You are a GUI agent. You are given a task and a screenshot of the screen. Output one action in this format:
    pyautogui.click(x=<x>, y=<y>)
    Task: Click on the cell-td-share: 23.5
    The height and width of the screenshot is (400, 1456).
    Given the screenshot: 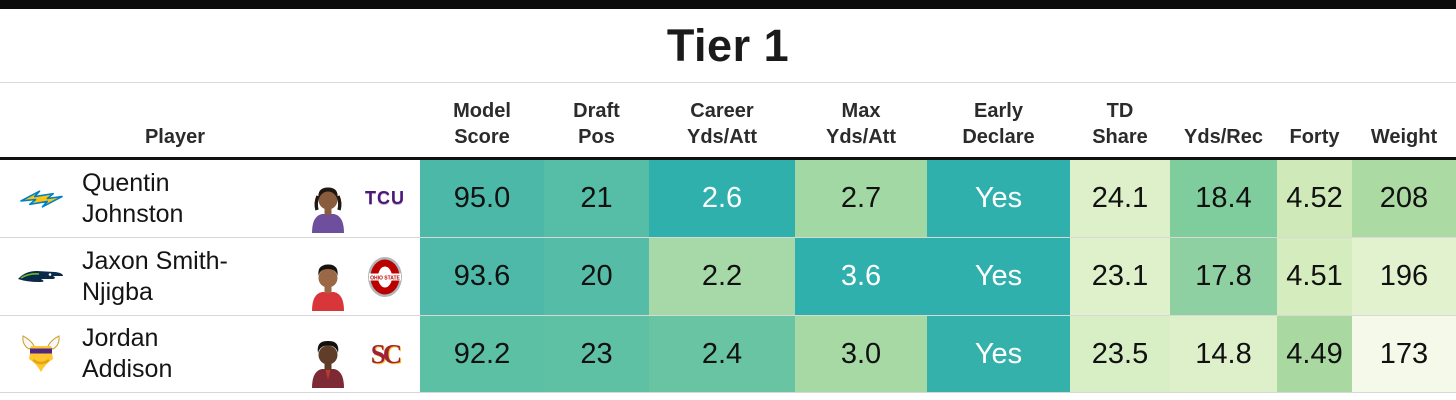 What is the action you would take?
    pyautogui.click(x=1120, y=354)
    